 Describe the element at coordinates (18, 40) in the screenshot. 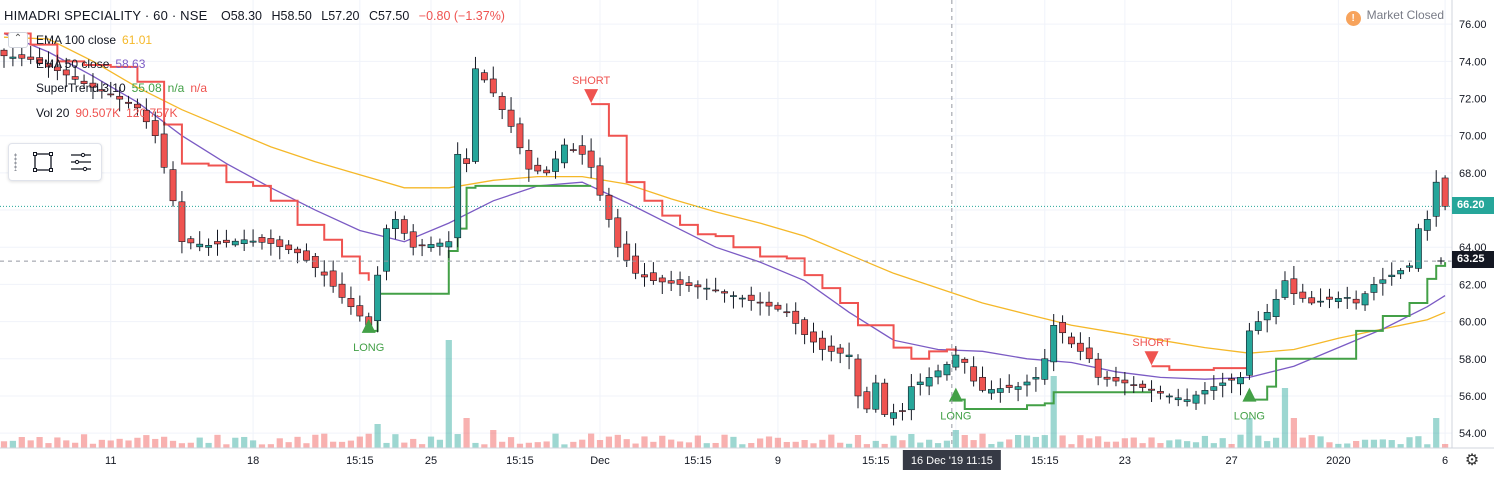

I see `collapse-legend-button: ⌃` at that location.